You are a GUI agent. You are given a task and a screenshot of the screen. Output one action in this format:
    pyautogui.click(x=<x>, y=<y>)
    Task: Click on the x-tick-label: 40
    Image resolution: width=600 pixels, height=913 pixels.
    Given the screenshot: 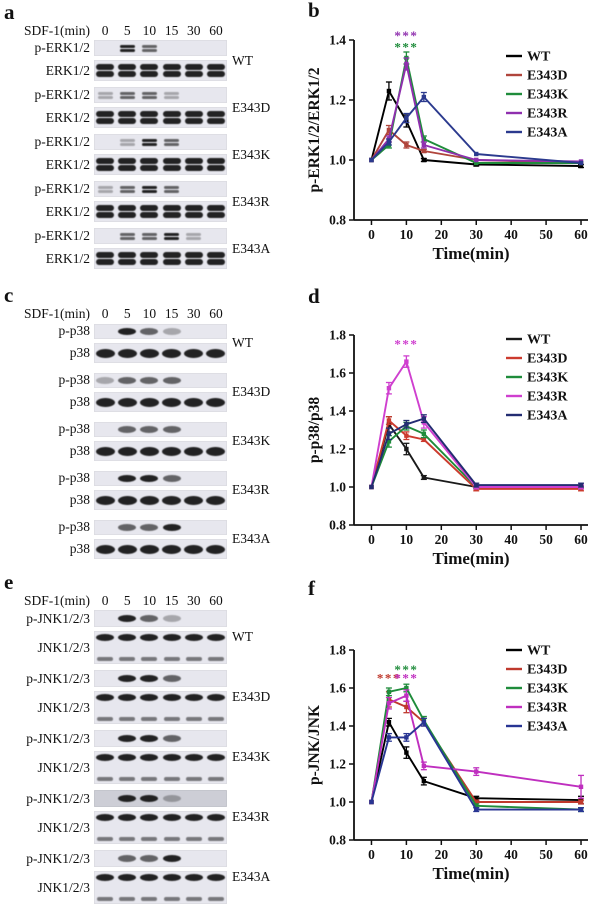 What is the action you would take?
    pyautogui.click(x=511, y=234)
    